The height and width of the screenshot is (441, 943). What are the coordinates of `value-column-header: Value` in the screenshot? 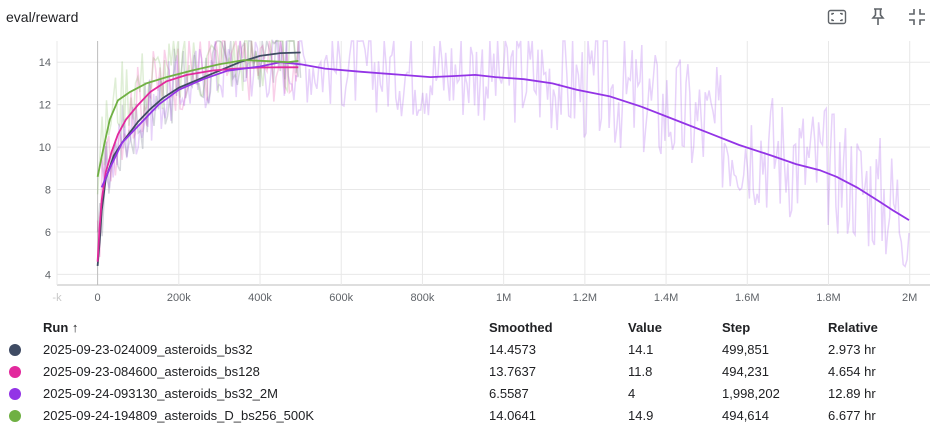 It's located at (645, 327).